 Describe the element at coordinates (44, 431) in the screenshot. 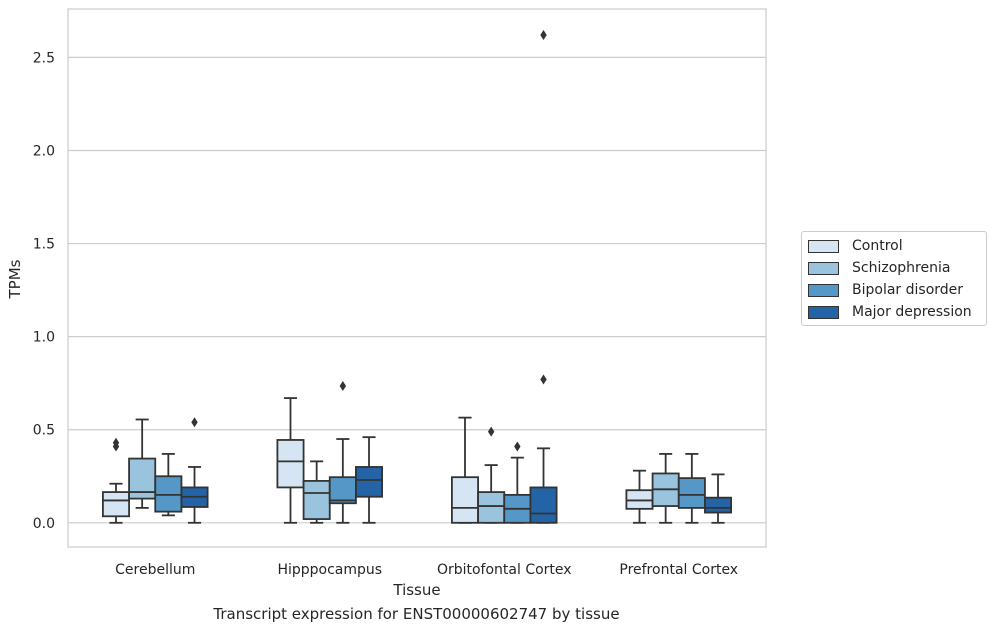

I see `y-tick-label: 0.5` at that location.